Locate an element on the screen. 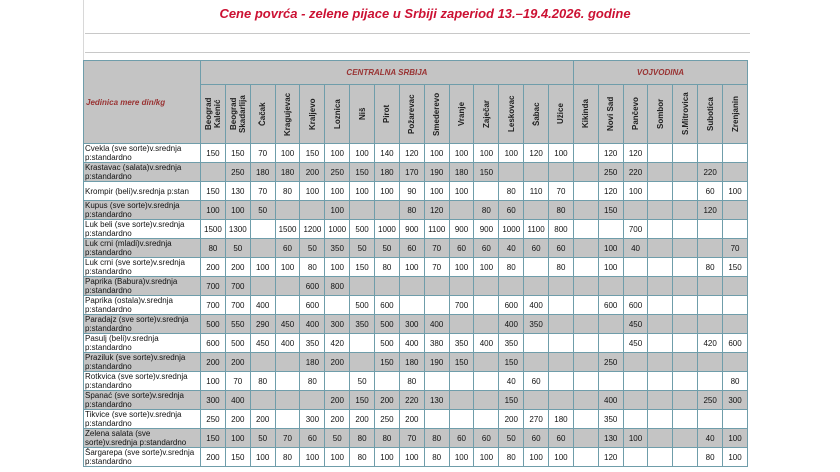 This screenshot has width=840, height=472. column-header: Beograd Kalenić is located at coordinates (213, 114).